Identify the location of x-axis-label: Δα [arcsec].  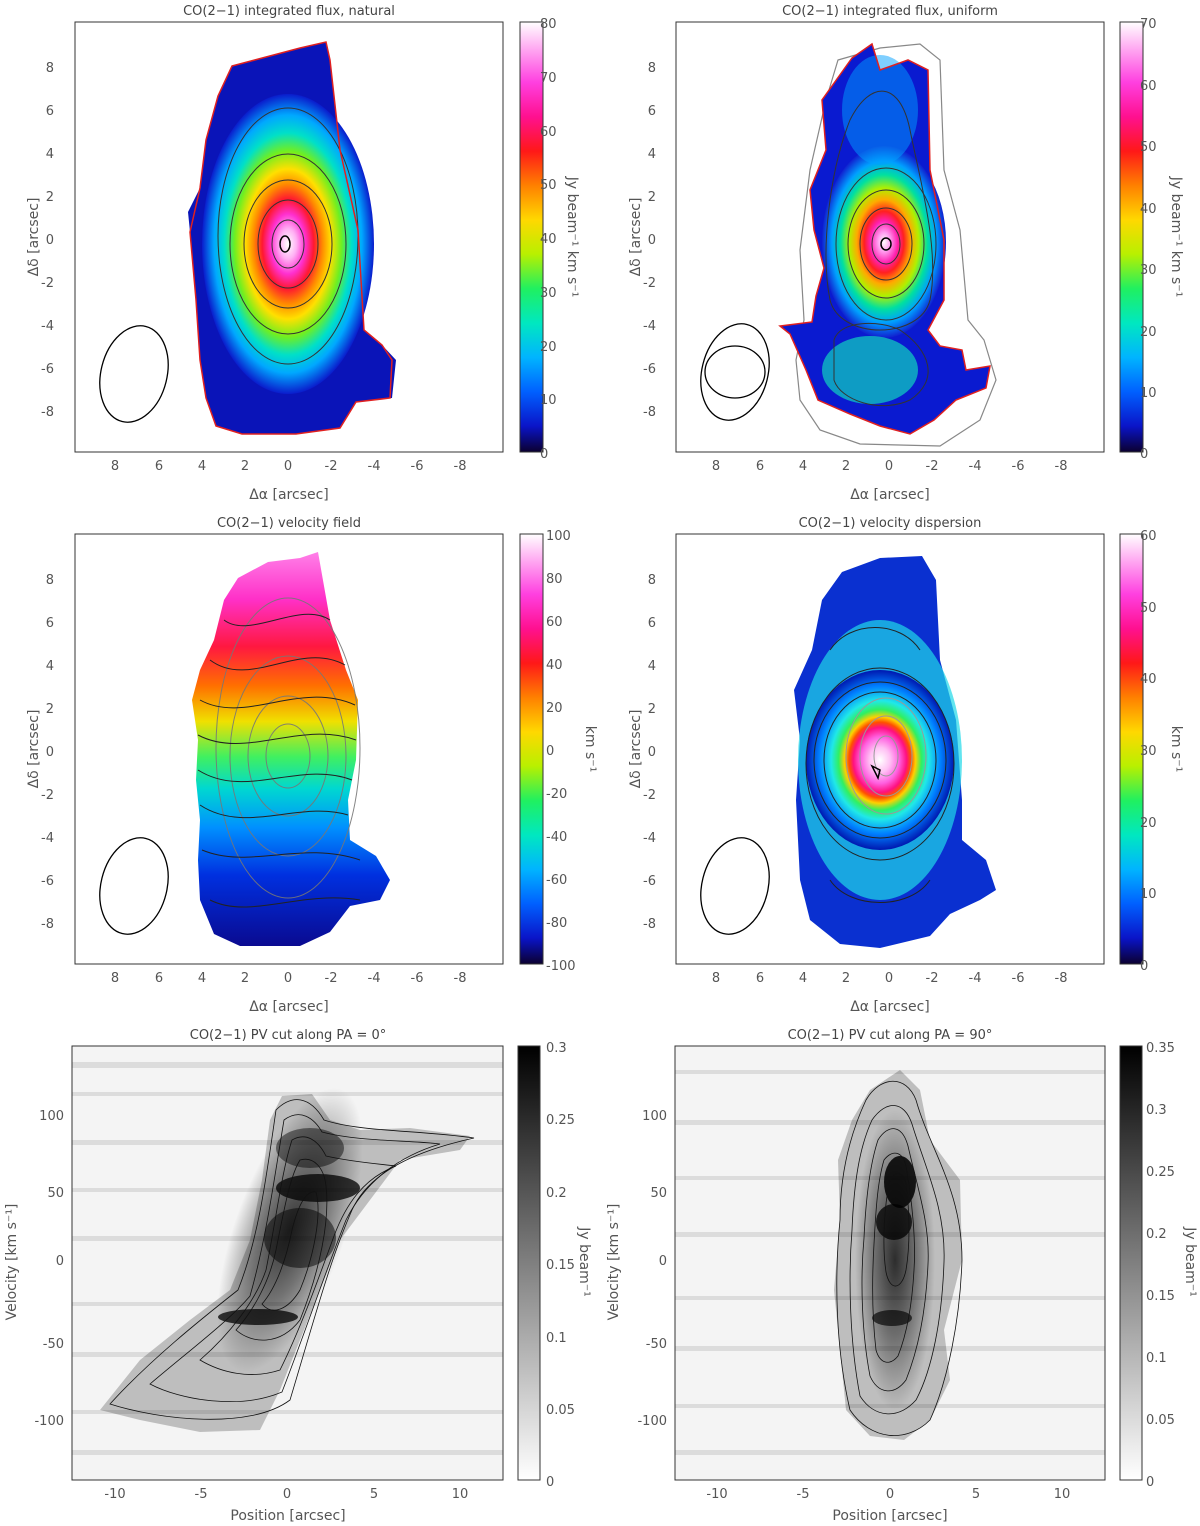
(289, 495).